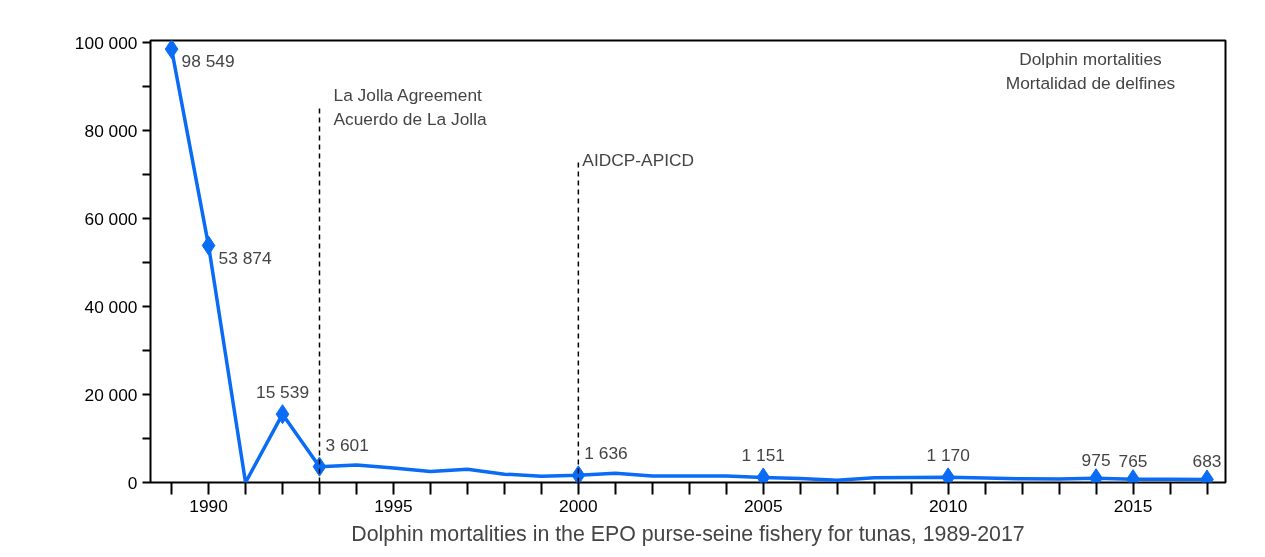  What do you see at coordinates (763, 455) in the screenshot?
I see `data-label: 1 151` at bounding box center [763, 455].